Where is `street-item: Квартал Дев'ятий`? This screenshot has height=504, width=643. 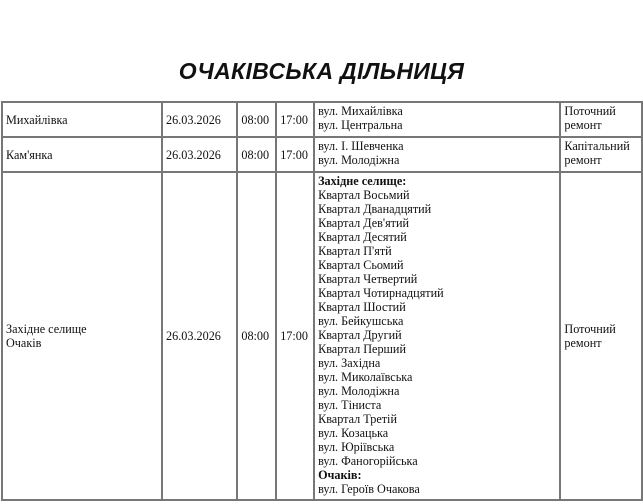
street-item: Квартал Дев'ятий is located at coordinates (364, 223).